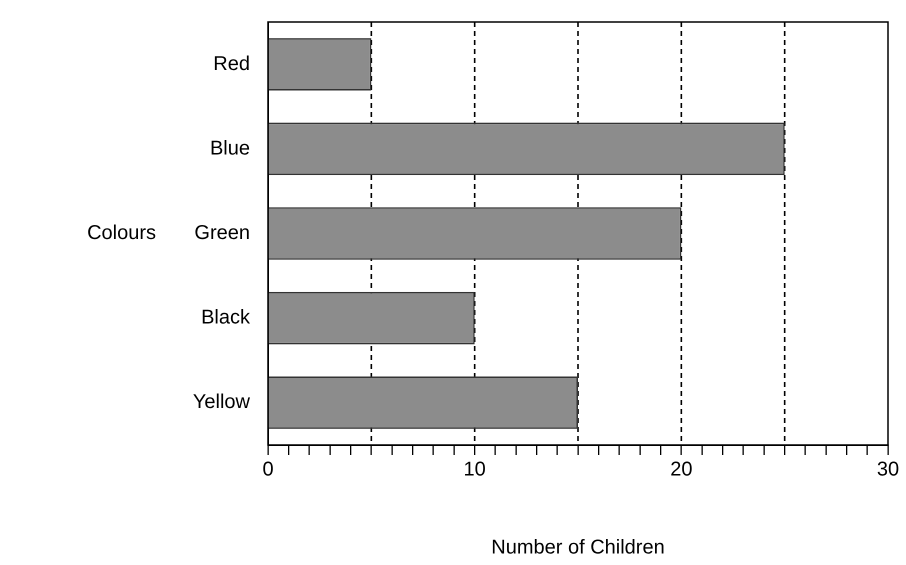 The height and width of the screenshot is (565, 906). What do you see at coordinates (268, 469) in the screenshot?
I see `x-tick-label: 0` at bounding box center [268, 469].